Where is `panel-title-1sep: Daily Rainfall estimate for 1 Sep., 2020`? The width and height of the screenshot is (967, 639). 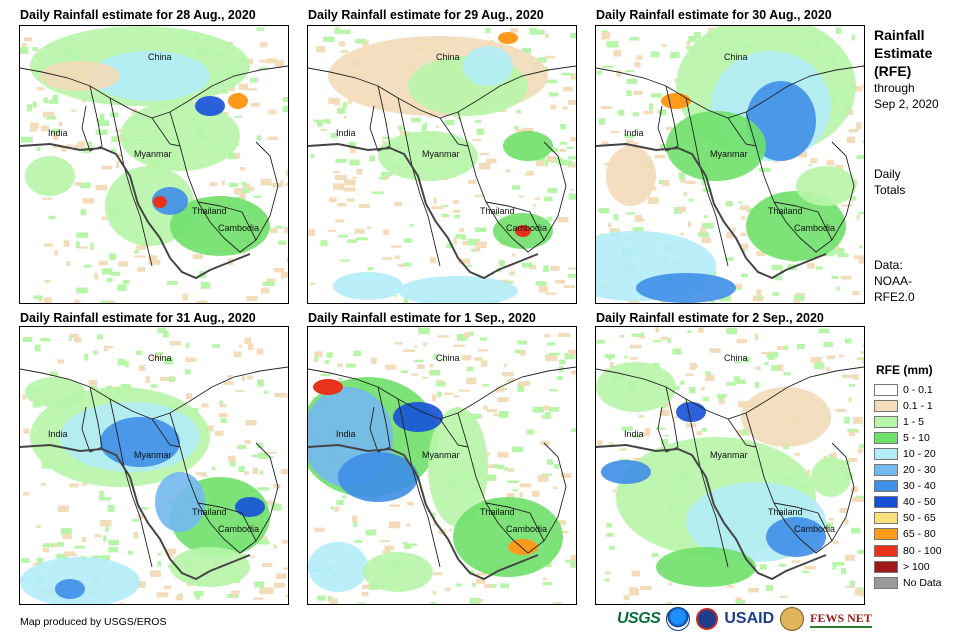
panel-title-1sep: Daily Rainfall estimate for 1 Sep., 2020 is located at coordinates (422, 318).